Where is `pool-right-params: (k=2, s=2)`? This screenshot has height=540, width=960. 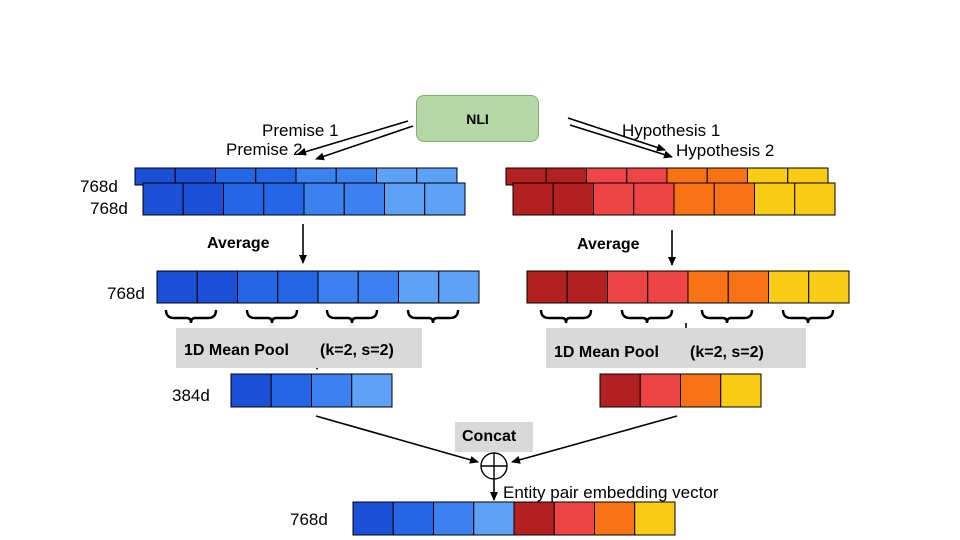 pool-right-params: (k=2, s=2) is located at coordinates (727, 352).